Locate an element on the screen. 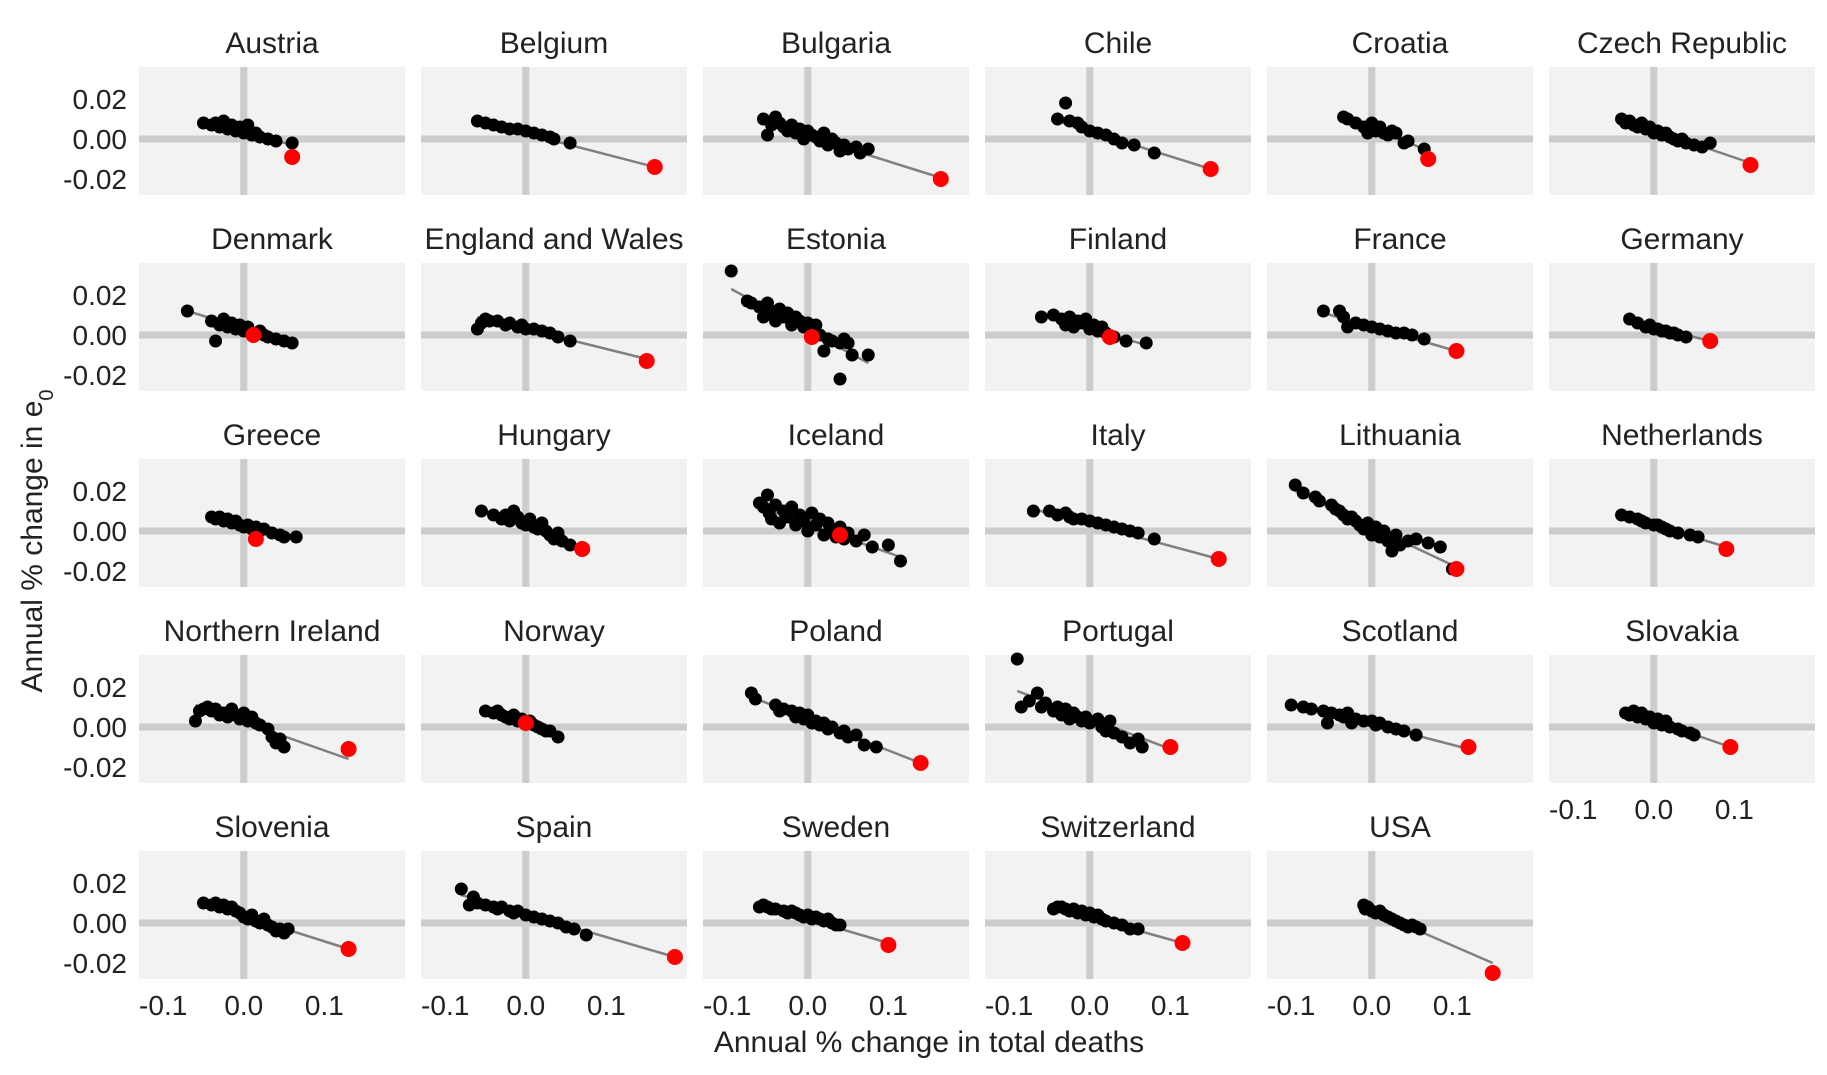 Image resolution: width=1827 pixels, height=1075 pixels. facet-title: Greece is located at coordinates (272, 435).